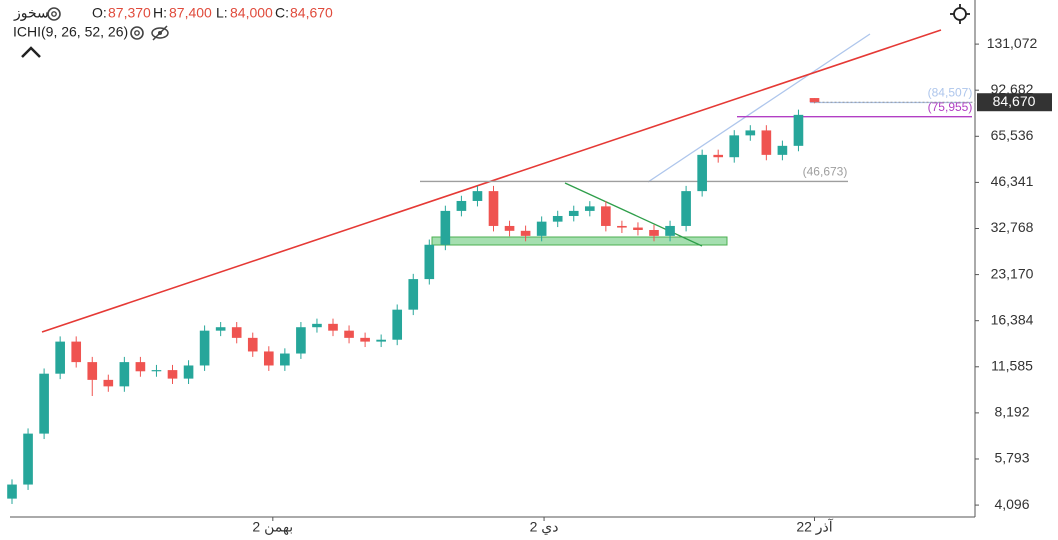 The image size is (1058, 540). I want to click on y-tick-label: 131,072, so click(1012, 43).